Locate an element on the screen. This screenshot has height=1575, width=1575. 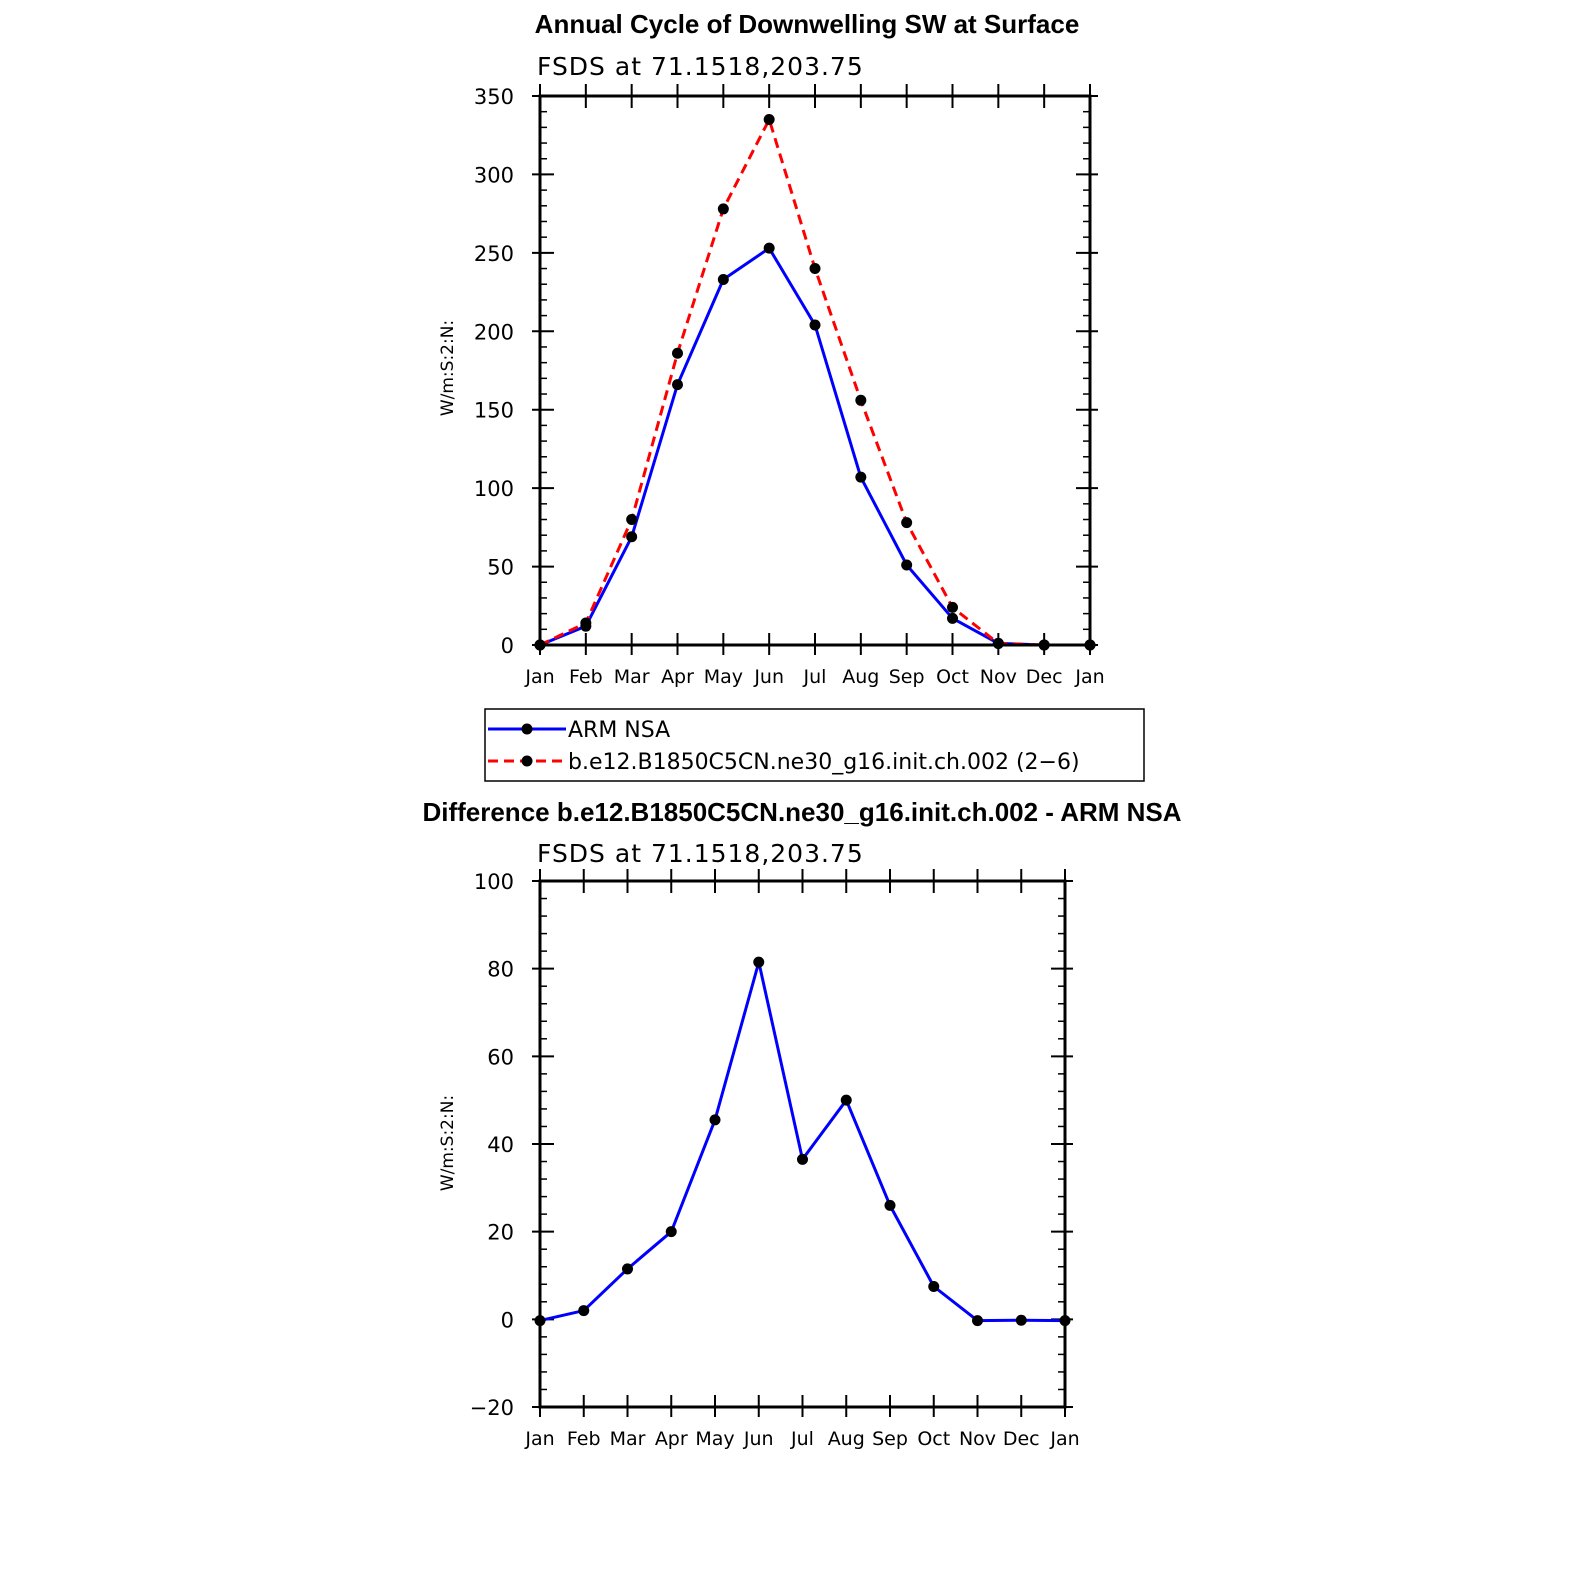
y-tick-label: 150 is located at coordinates (494, 411).